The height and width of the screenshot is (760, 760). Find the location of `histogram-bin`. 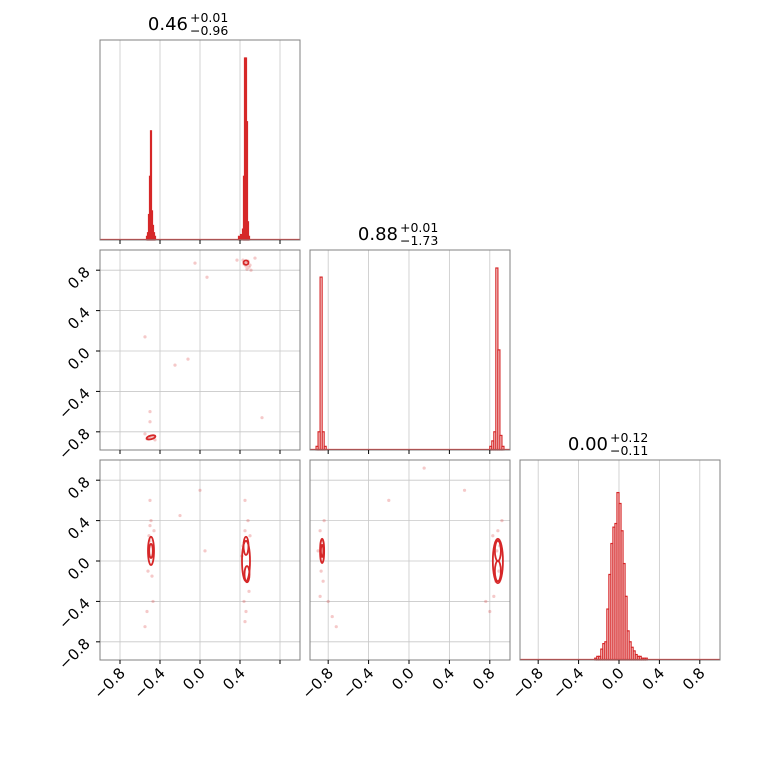

histogram-bin is located at coordinates (321, 363).